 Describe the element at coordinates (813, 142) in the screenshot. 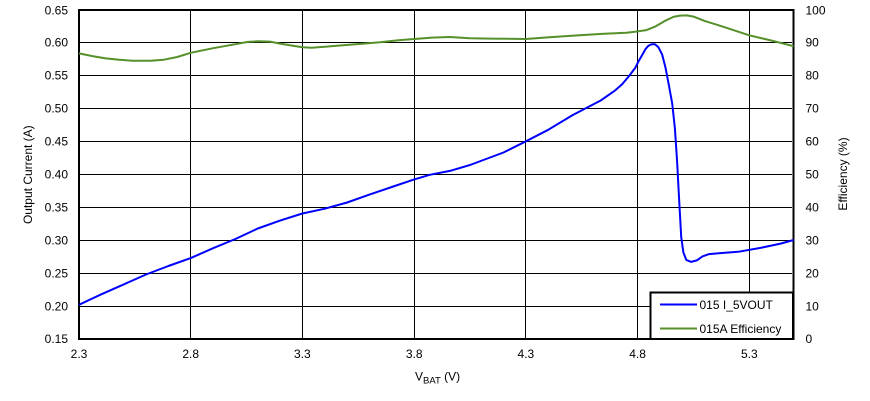

I see `svg-text: 60` at that location.